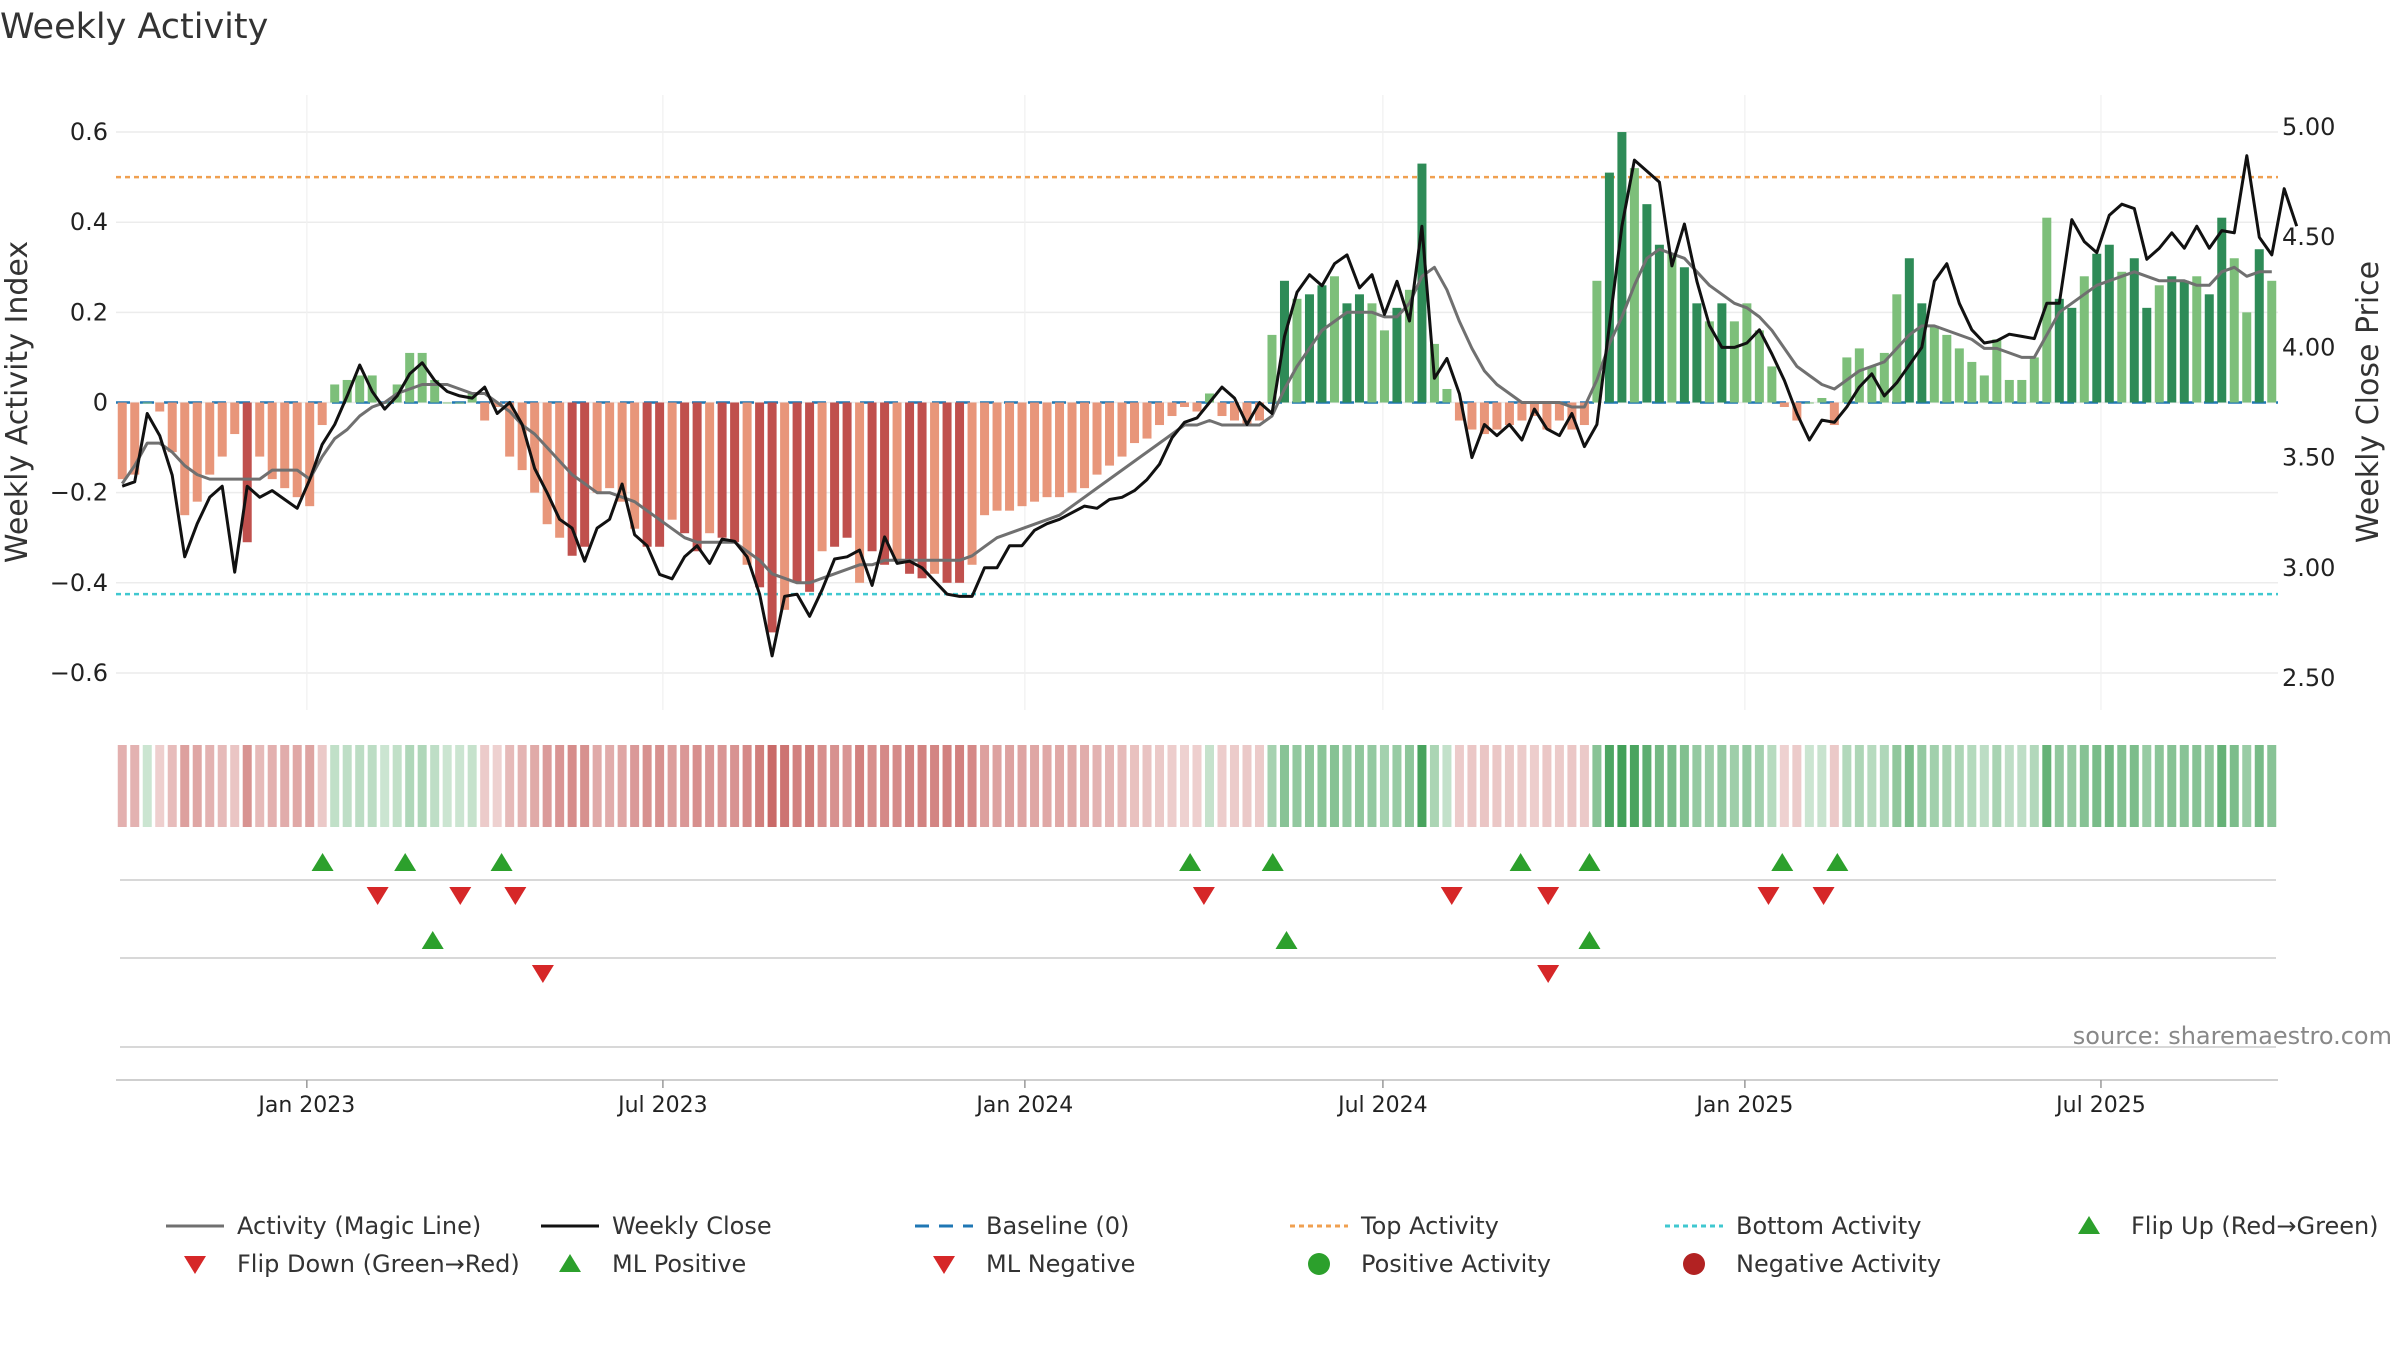  What do you see at coordinates (662, 1105) in the screenshot?
I see `x-tick-label: Jul 2023` at bounding box center [662, 1105].